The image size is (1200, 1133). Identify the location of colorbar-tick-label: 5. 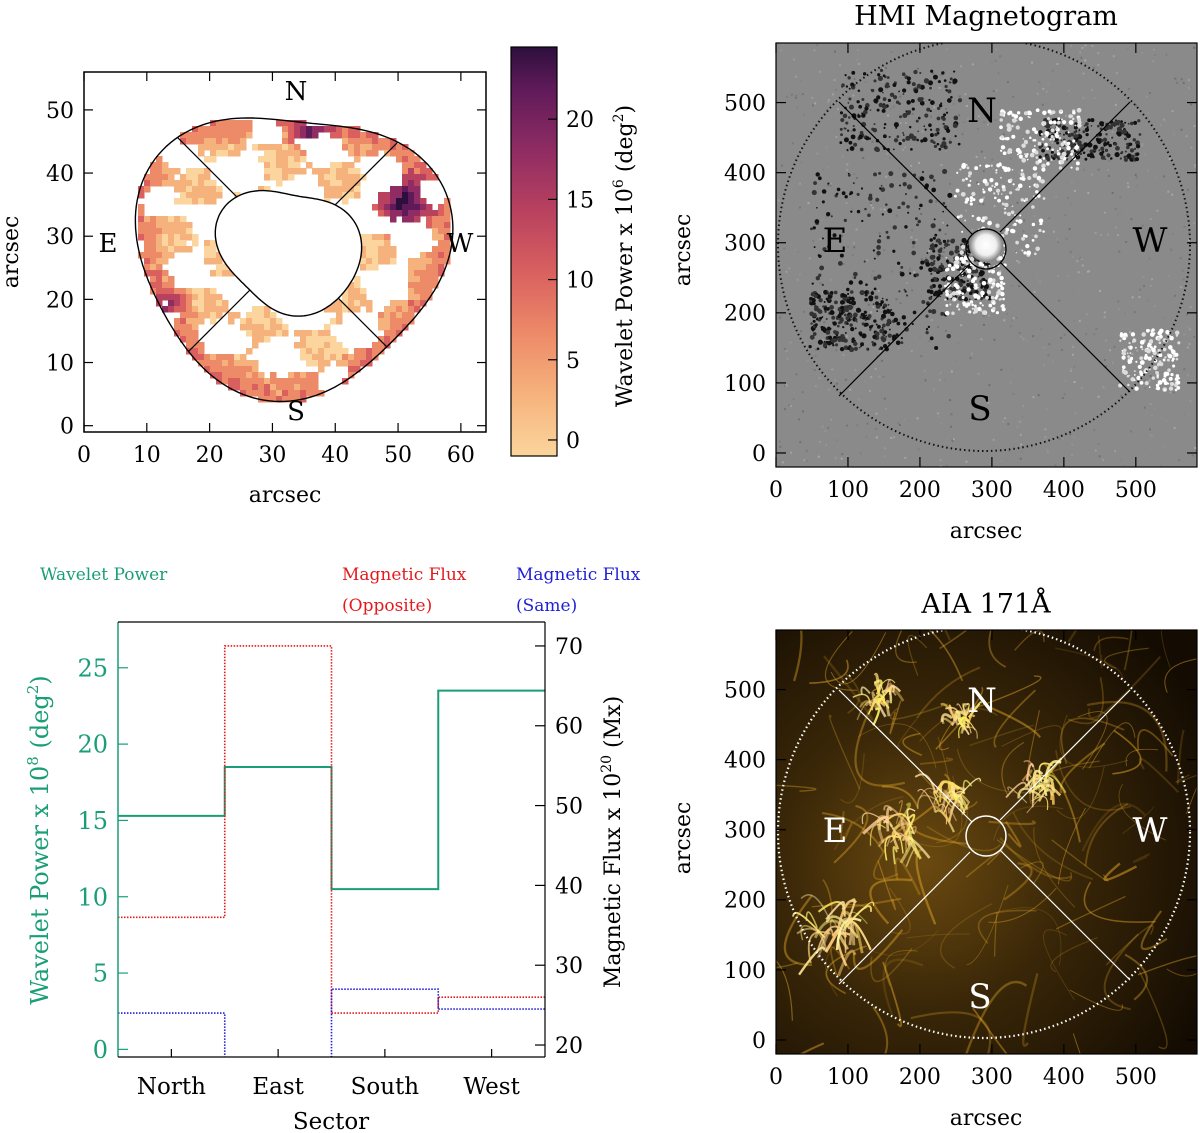
(573, 361).